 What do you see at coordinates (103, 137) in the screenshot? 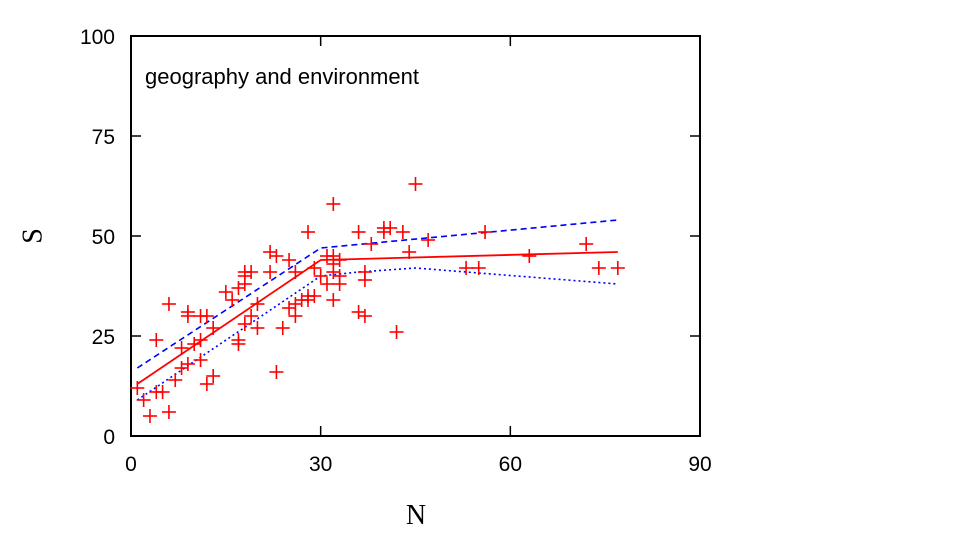
I see `y-tick-label: 75` at bounding box center [103, 137].